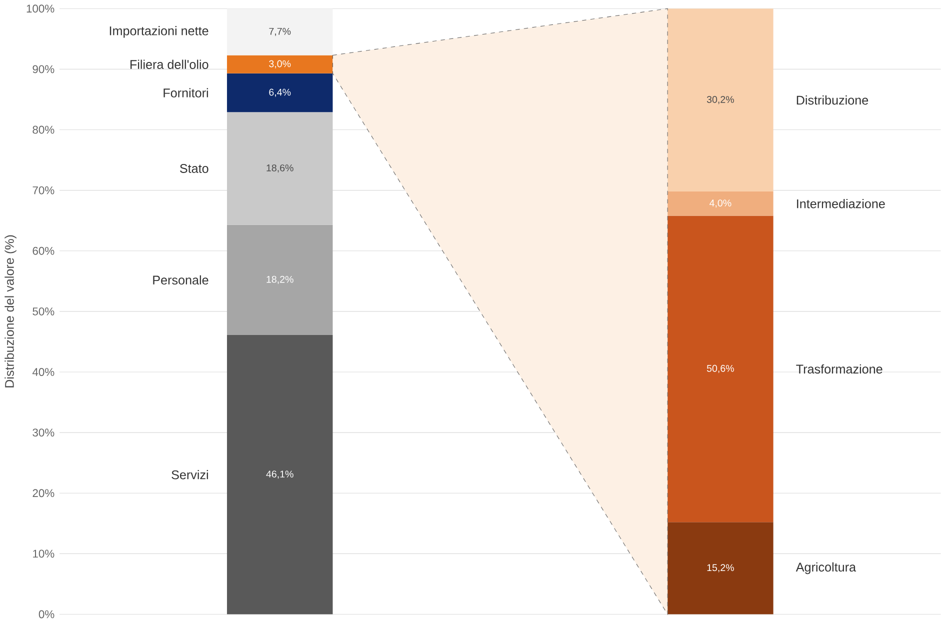 This screenshot has height=623, width=941. I want to click on data-label: 15,2%, so click(720, 568).